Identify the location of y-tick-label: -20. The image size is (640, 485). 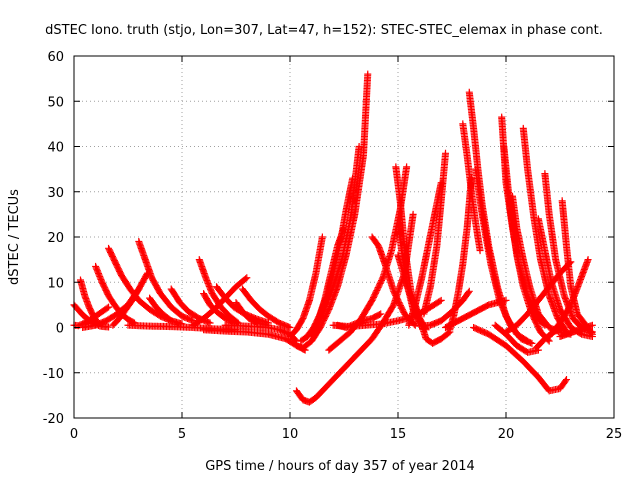
(53, 419).